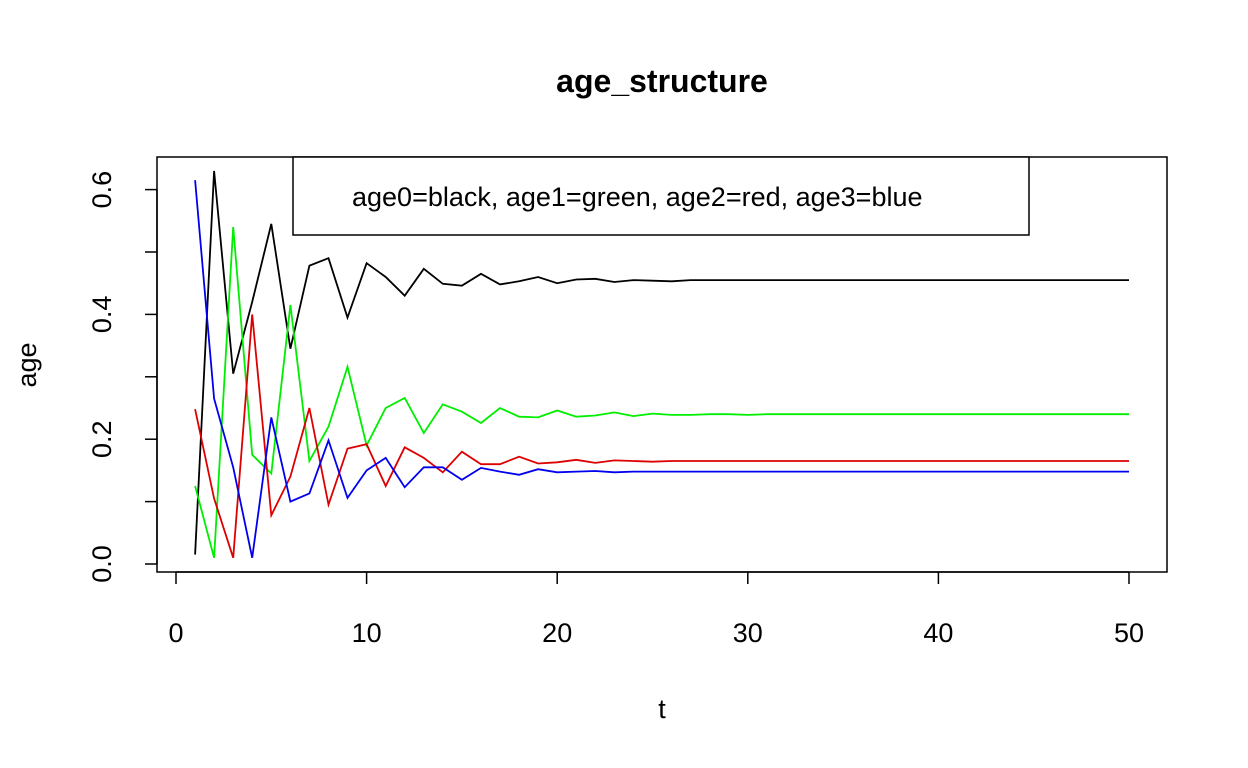 The height and width of the screenshot is (768, 1248). Describe the element at coordinates (557, 633) in the screenshot. I see `x-tick-label: 20` at that location.